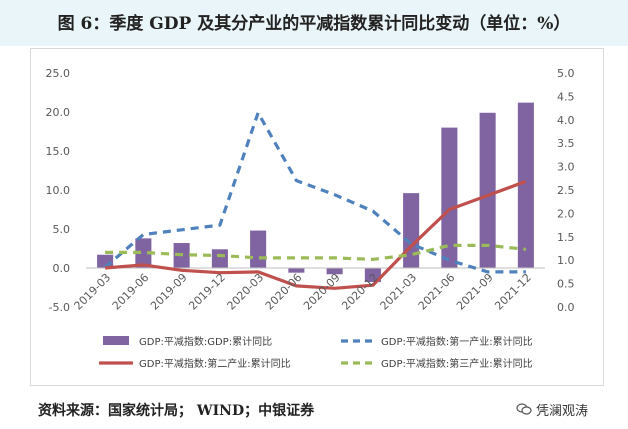  What do you see at coordinates (131, 292) in the screenshot?
I see `category-tick-label: 2019-06` at bounding box center [131, 292].